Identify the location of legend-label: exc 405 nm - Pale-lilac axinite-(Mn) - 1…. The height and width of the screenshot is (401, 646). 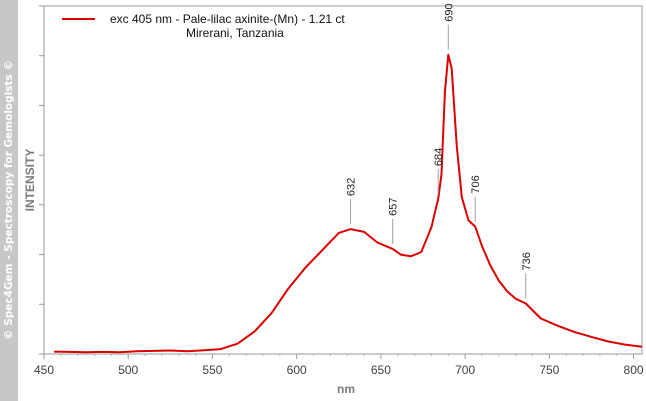
(227, 19).